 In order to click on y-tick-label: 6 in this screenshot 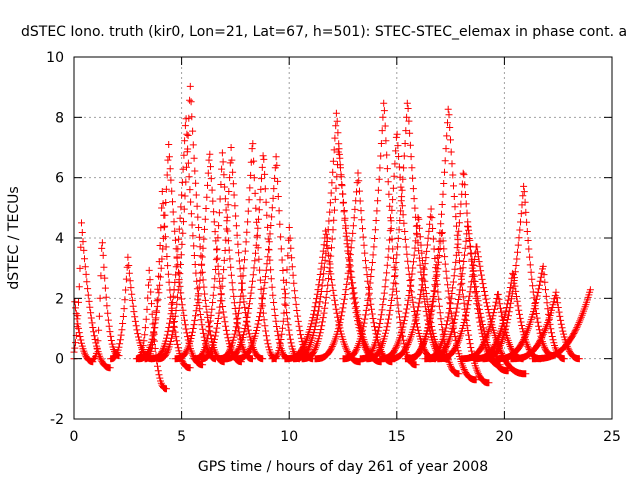, I will do `click(59, 179)`.